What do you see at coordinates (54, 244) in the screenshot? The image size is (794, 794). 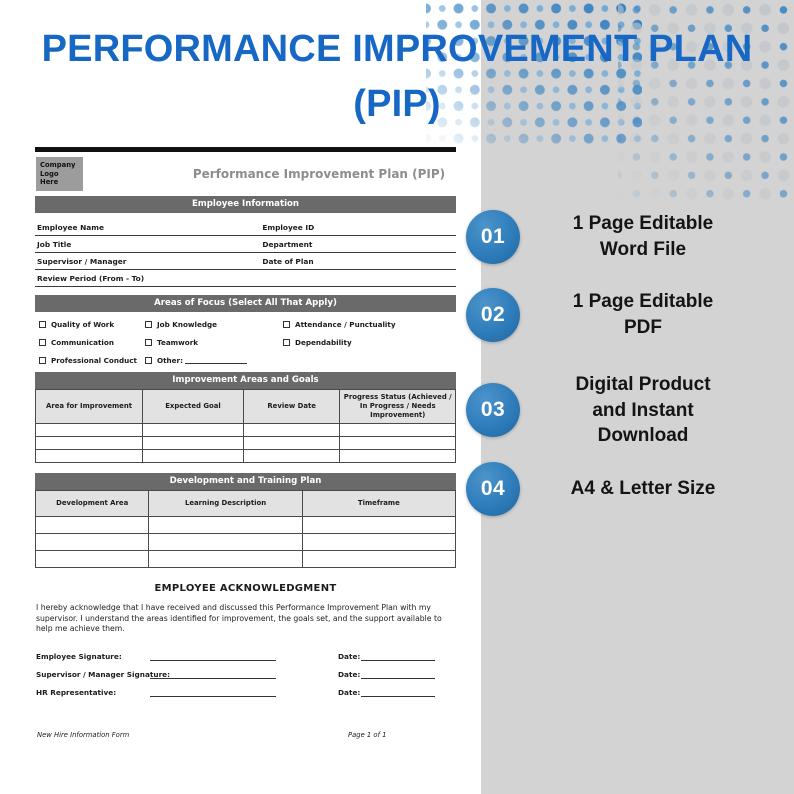 I see `field-label: Job Title` at bounding box center [54, 244].